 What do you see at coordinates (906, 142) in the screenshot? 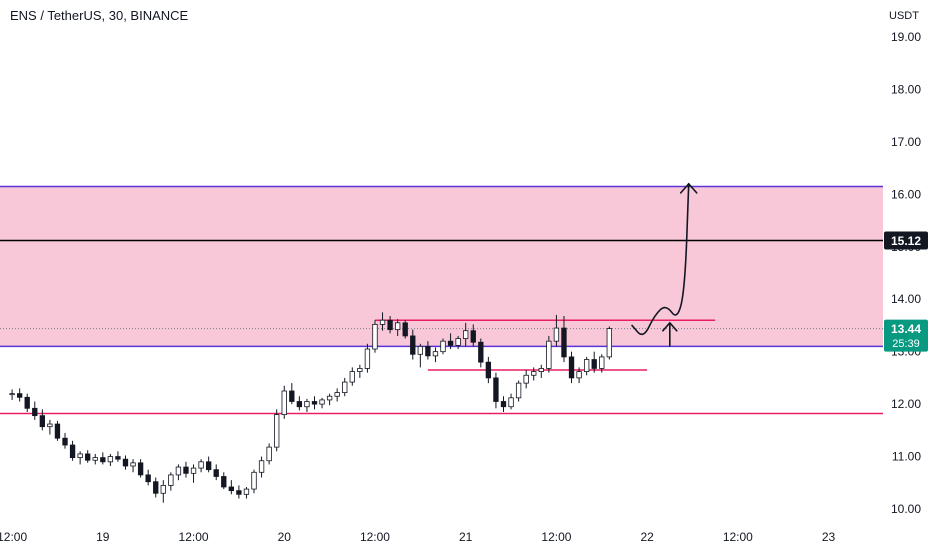
I see `y-tick-label: 17.00` at bounding box center [906, 142].